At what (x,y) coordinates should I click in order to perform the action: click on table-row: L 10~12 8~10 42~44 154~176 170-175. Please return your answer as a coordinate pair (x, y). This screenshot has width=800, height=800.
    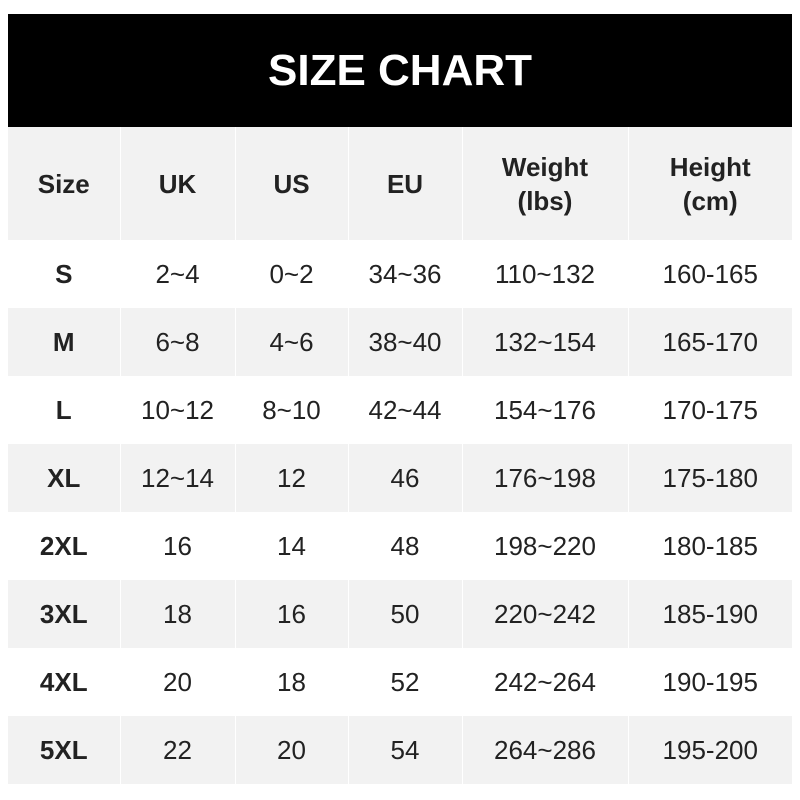
    Looking at the image, I should click on (400, 410).